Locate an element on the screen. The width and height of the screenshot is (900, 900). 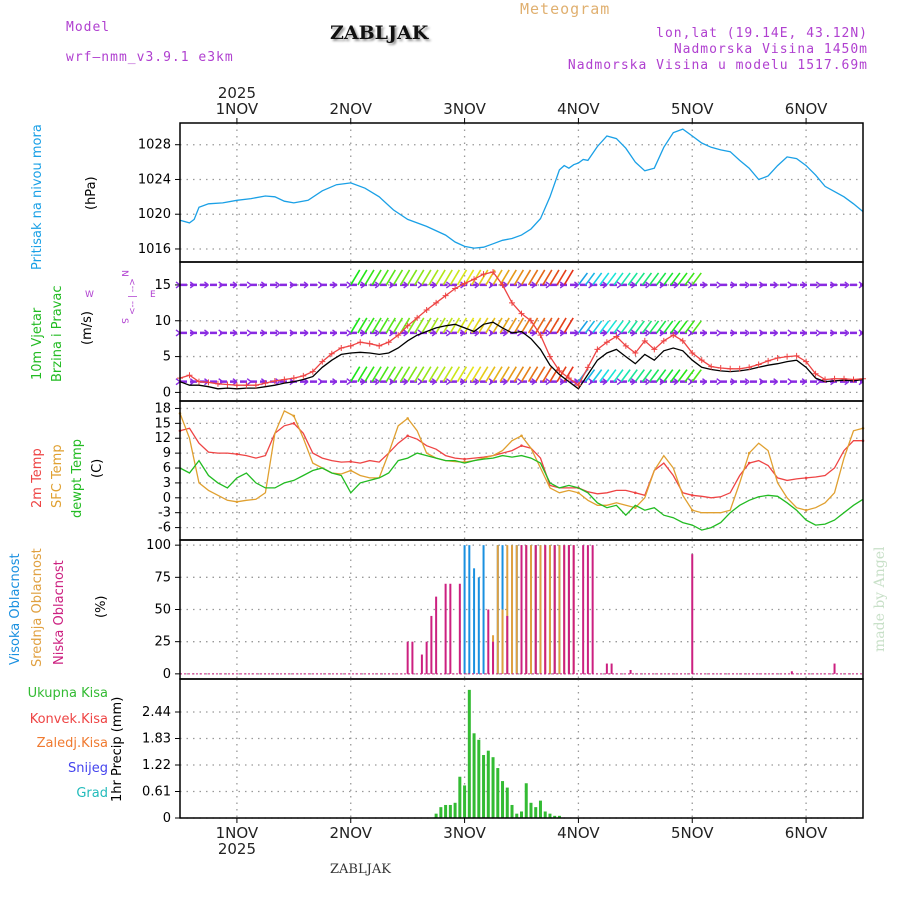
day-label-top: 1NOV is located at coordinates (237, 109).